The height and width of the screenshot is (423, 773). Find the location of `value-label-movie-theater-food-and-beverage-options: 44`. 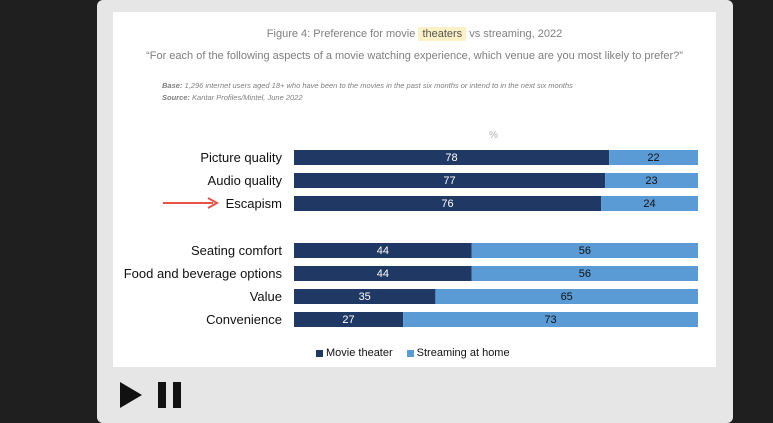

value-label-movie-theater-food-and-beverage-options: 44 is located at coordinates (383, 274).